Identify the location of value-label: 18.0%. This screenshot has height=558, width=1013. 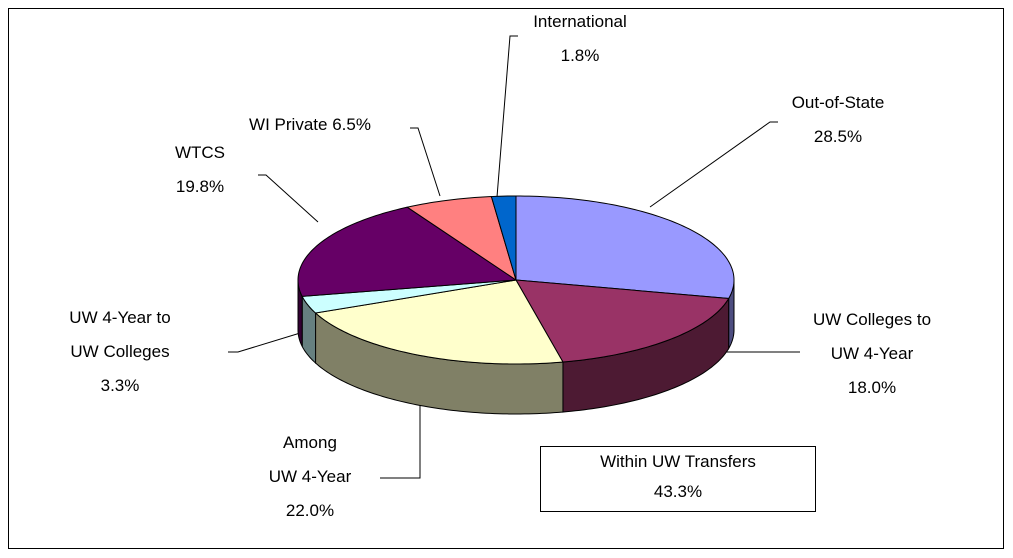
(872, 387).